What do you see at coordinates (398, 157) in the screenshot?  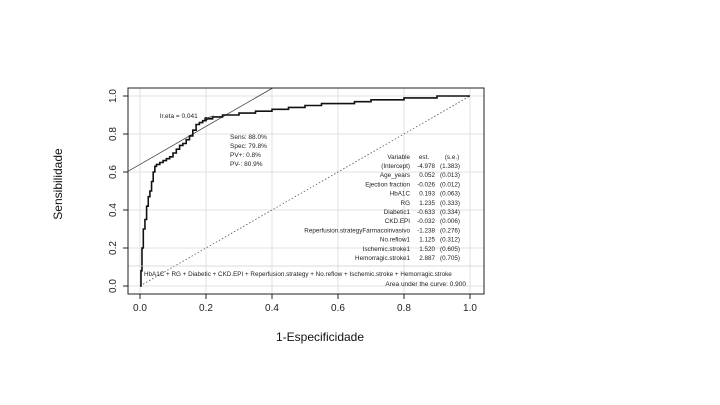 I see `table-header-variable: Variable` at bounding box center [398, 157].